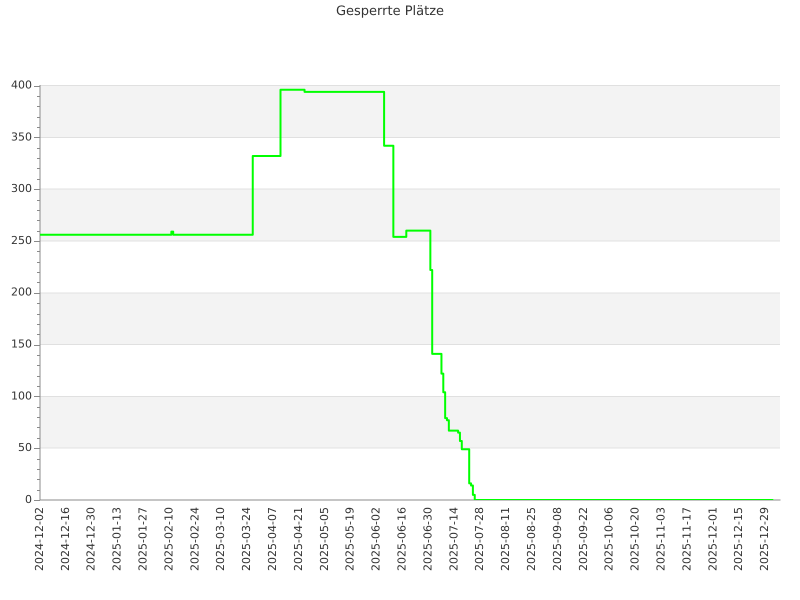  I want to click on x-tick-label: 2025-02-24, so click(195, 539).